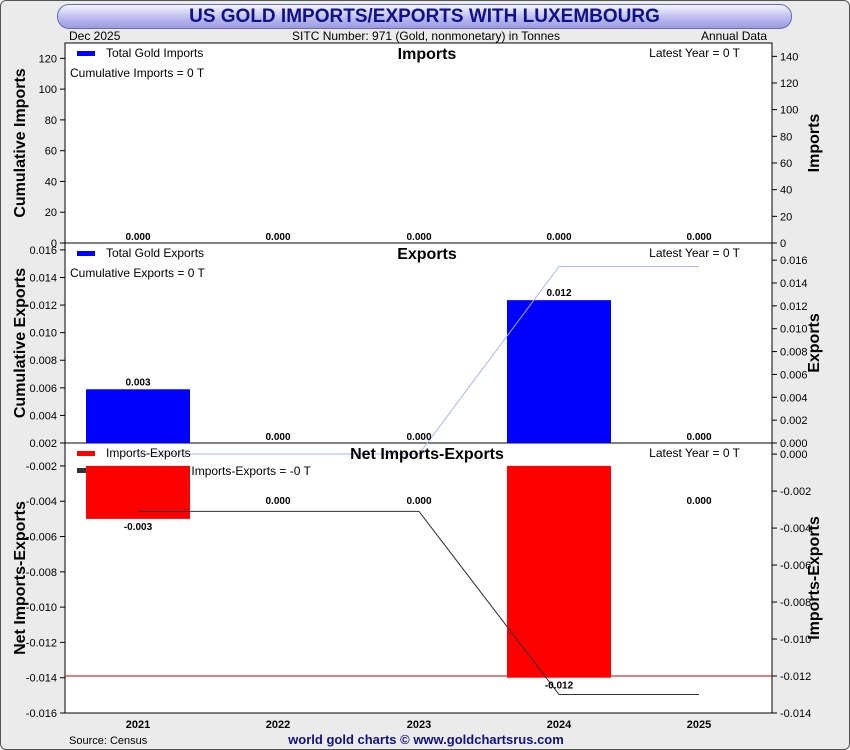  Describe the element at coordinates (794, 284) in the screenshot. I see `y-tick-label-right: 0.014` at that location.